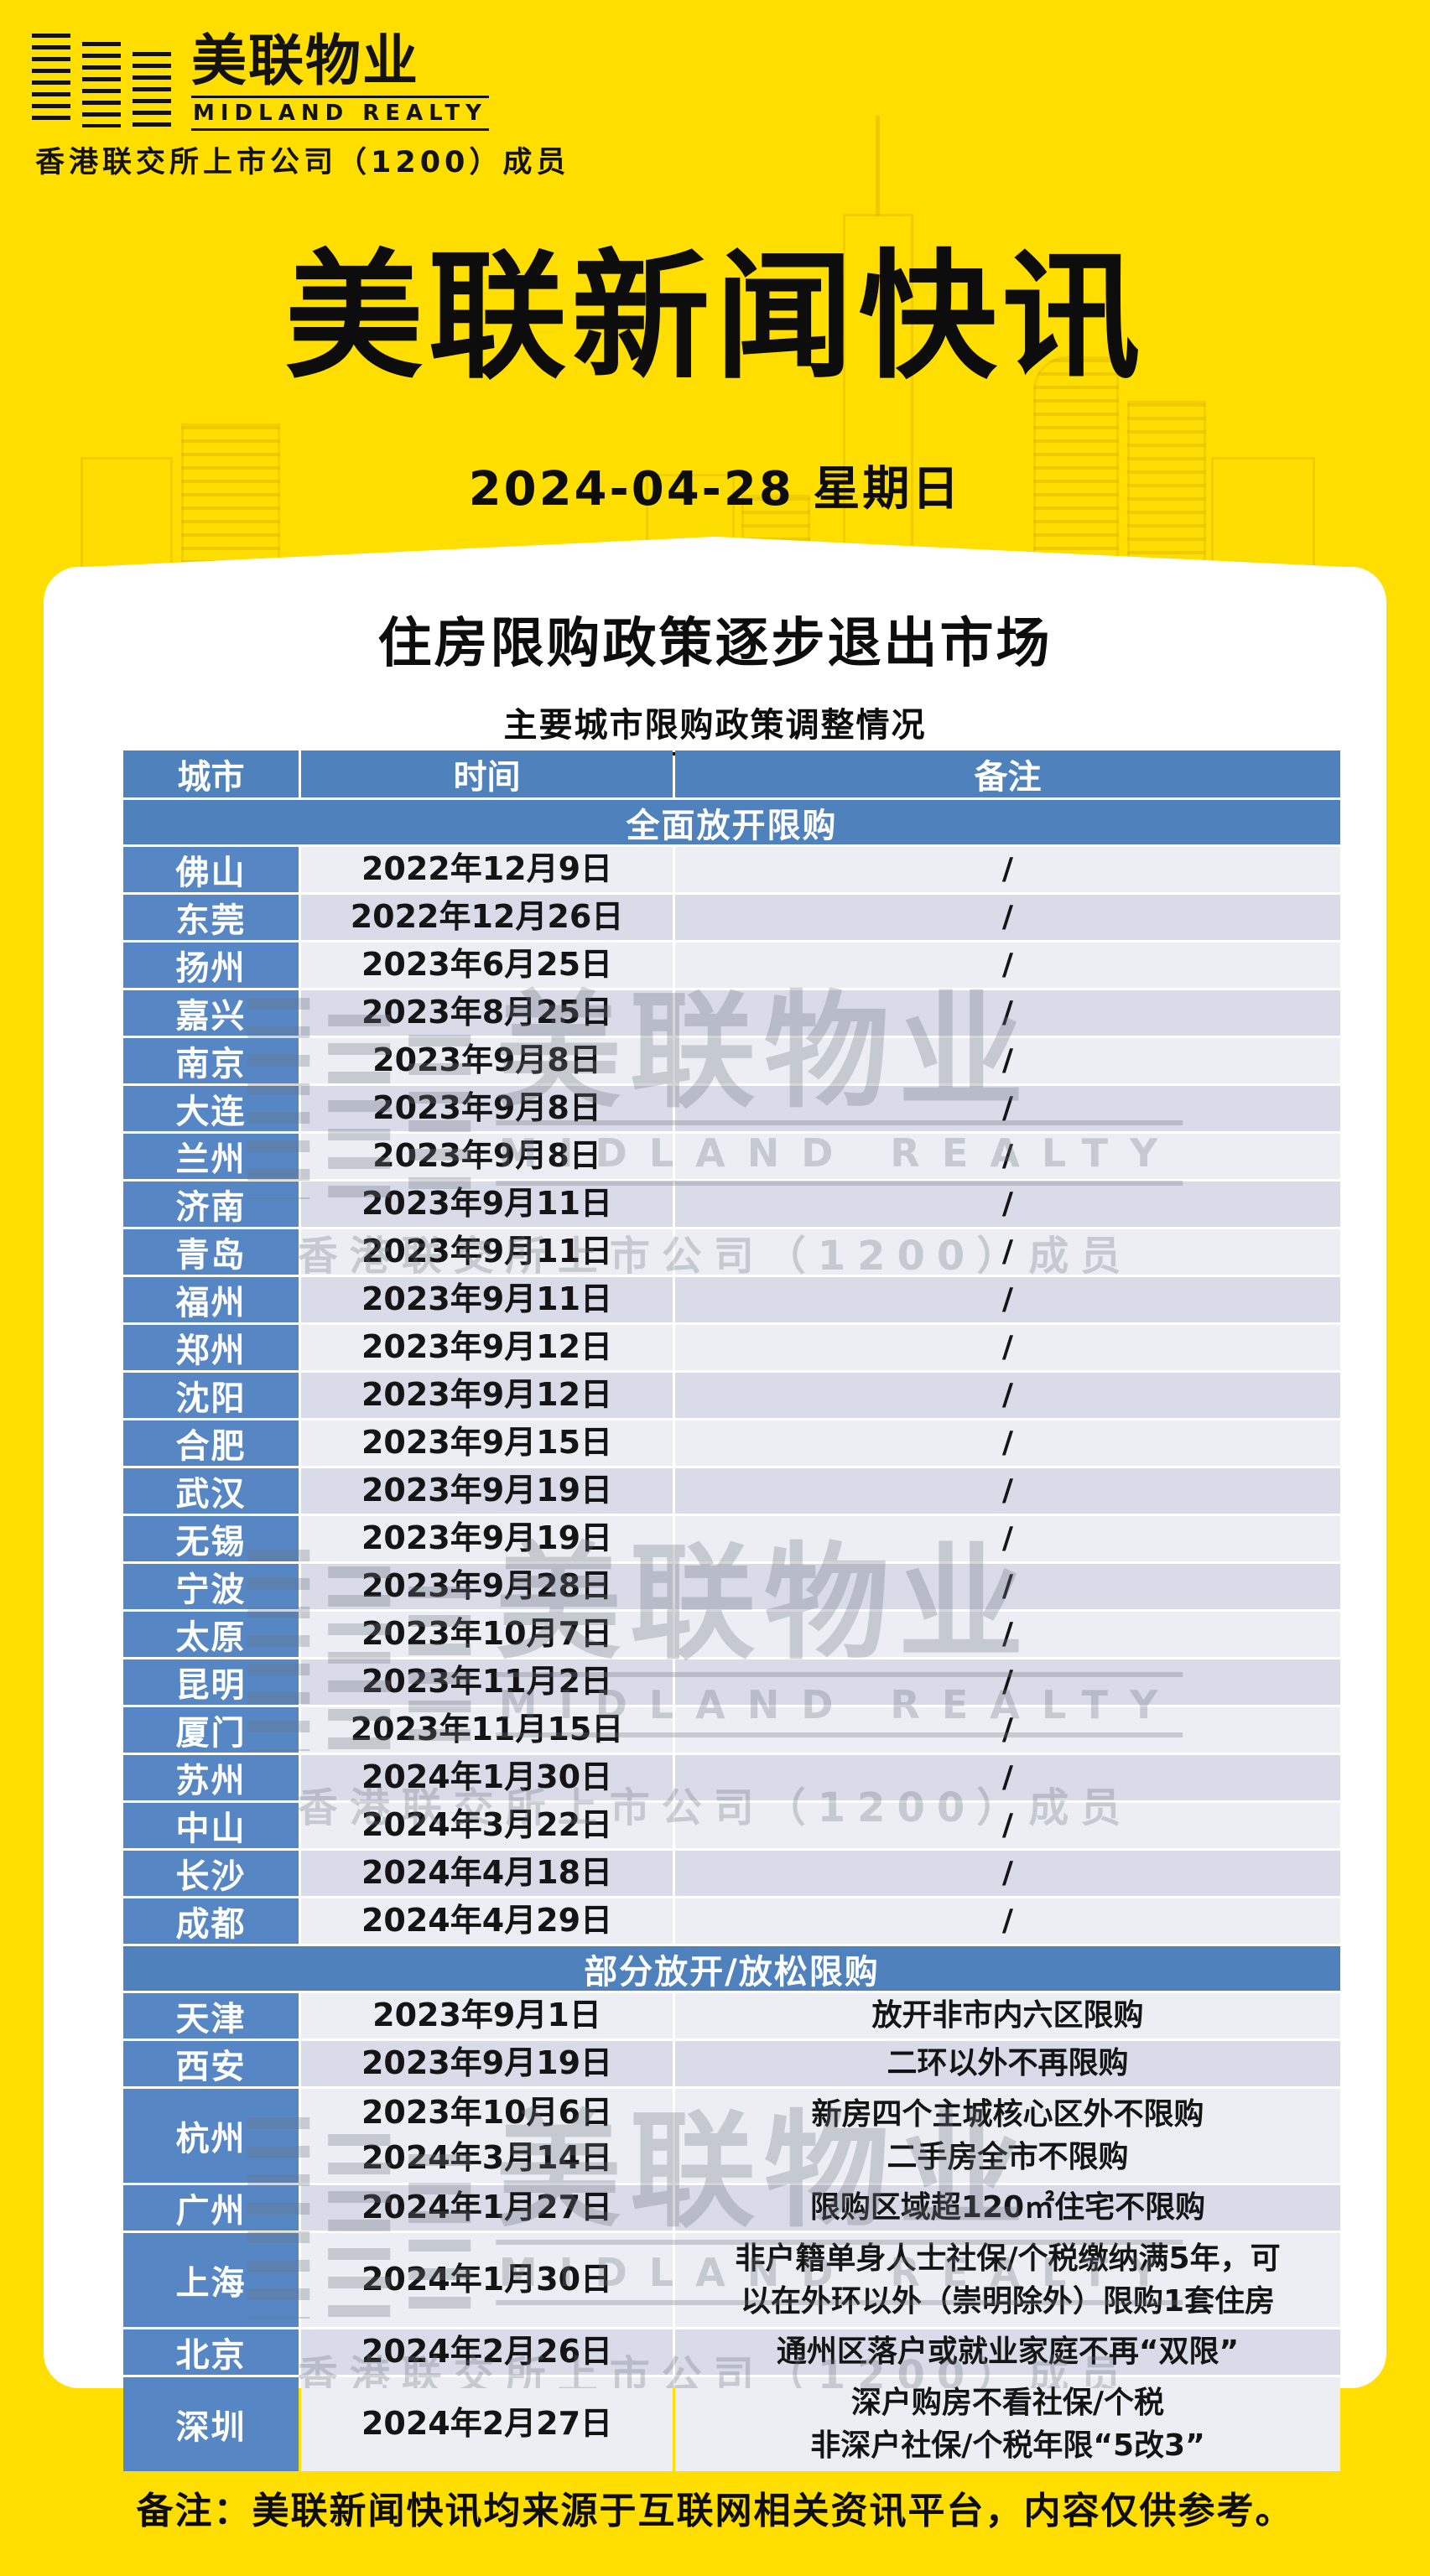  I want to click on city-cell: 广州, so click(211, 2208).